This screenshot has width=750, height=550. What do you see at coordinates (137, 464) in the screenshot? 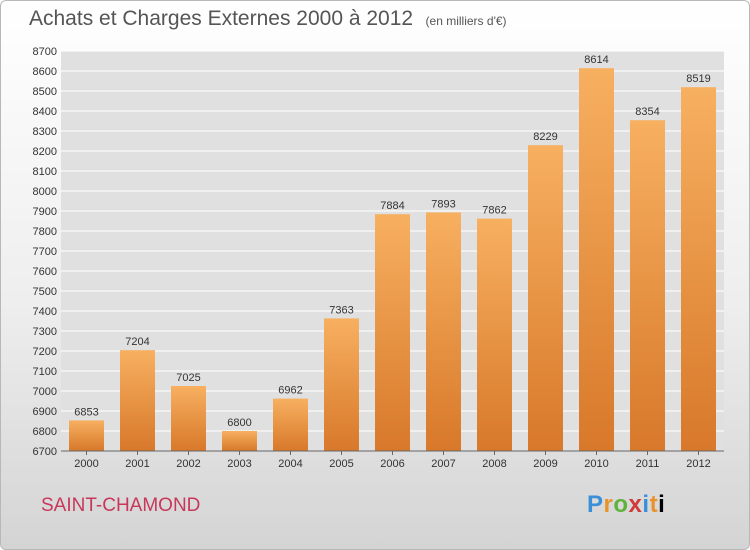
I see `x-tick-label: 2001` at bounding box center [137, 464].